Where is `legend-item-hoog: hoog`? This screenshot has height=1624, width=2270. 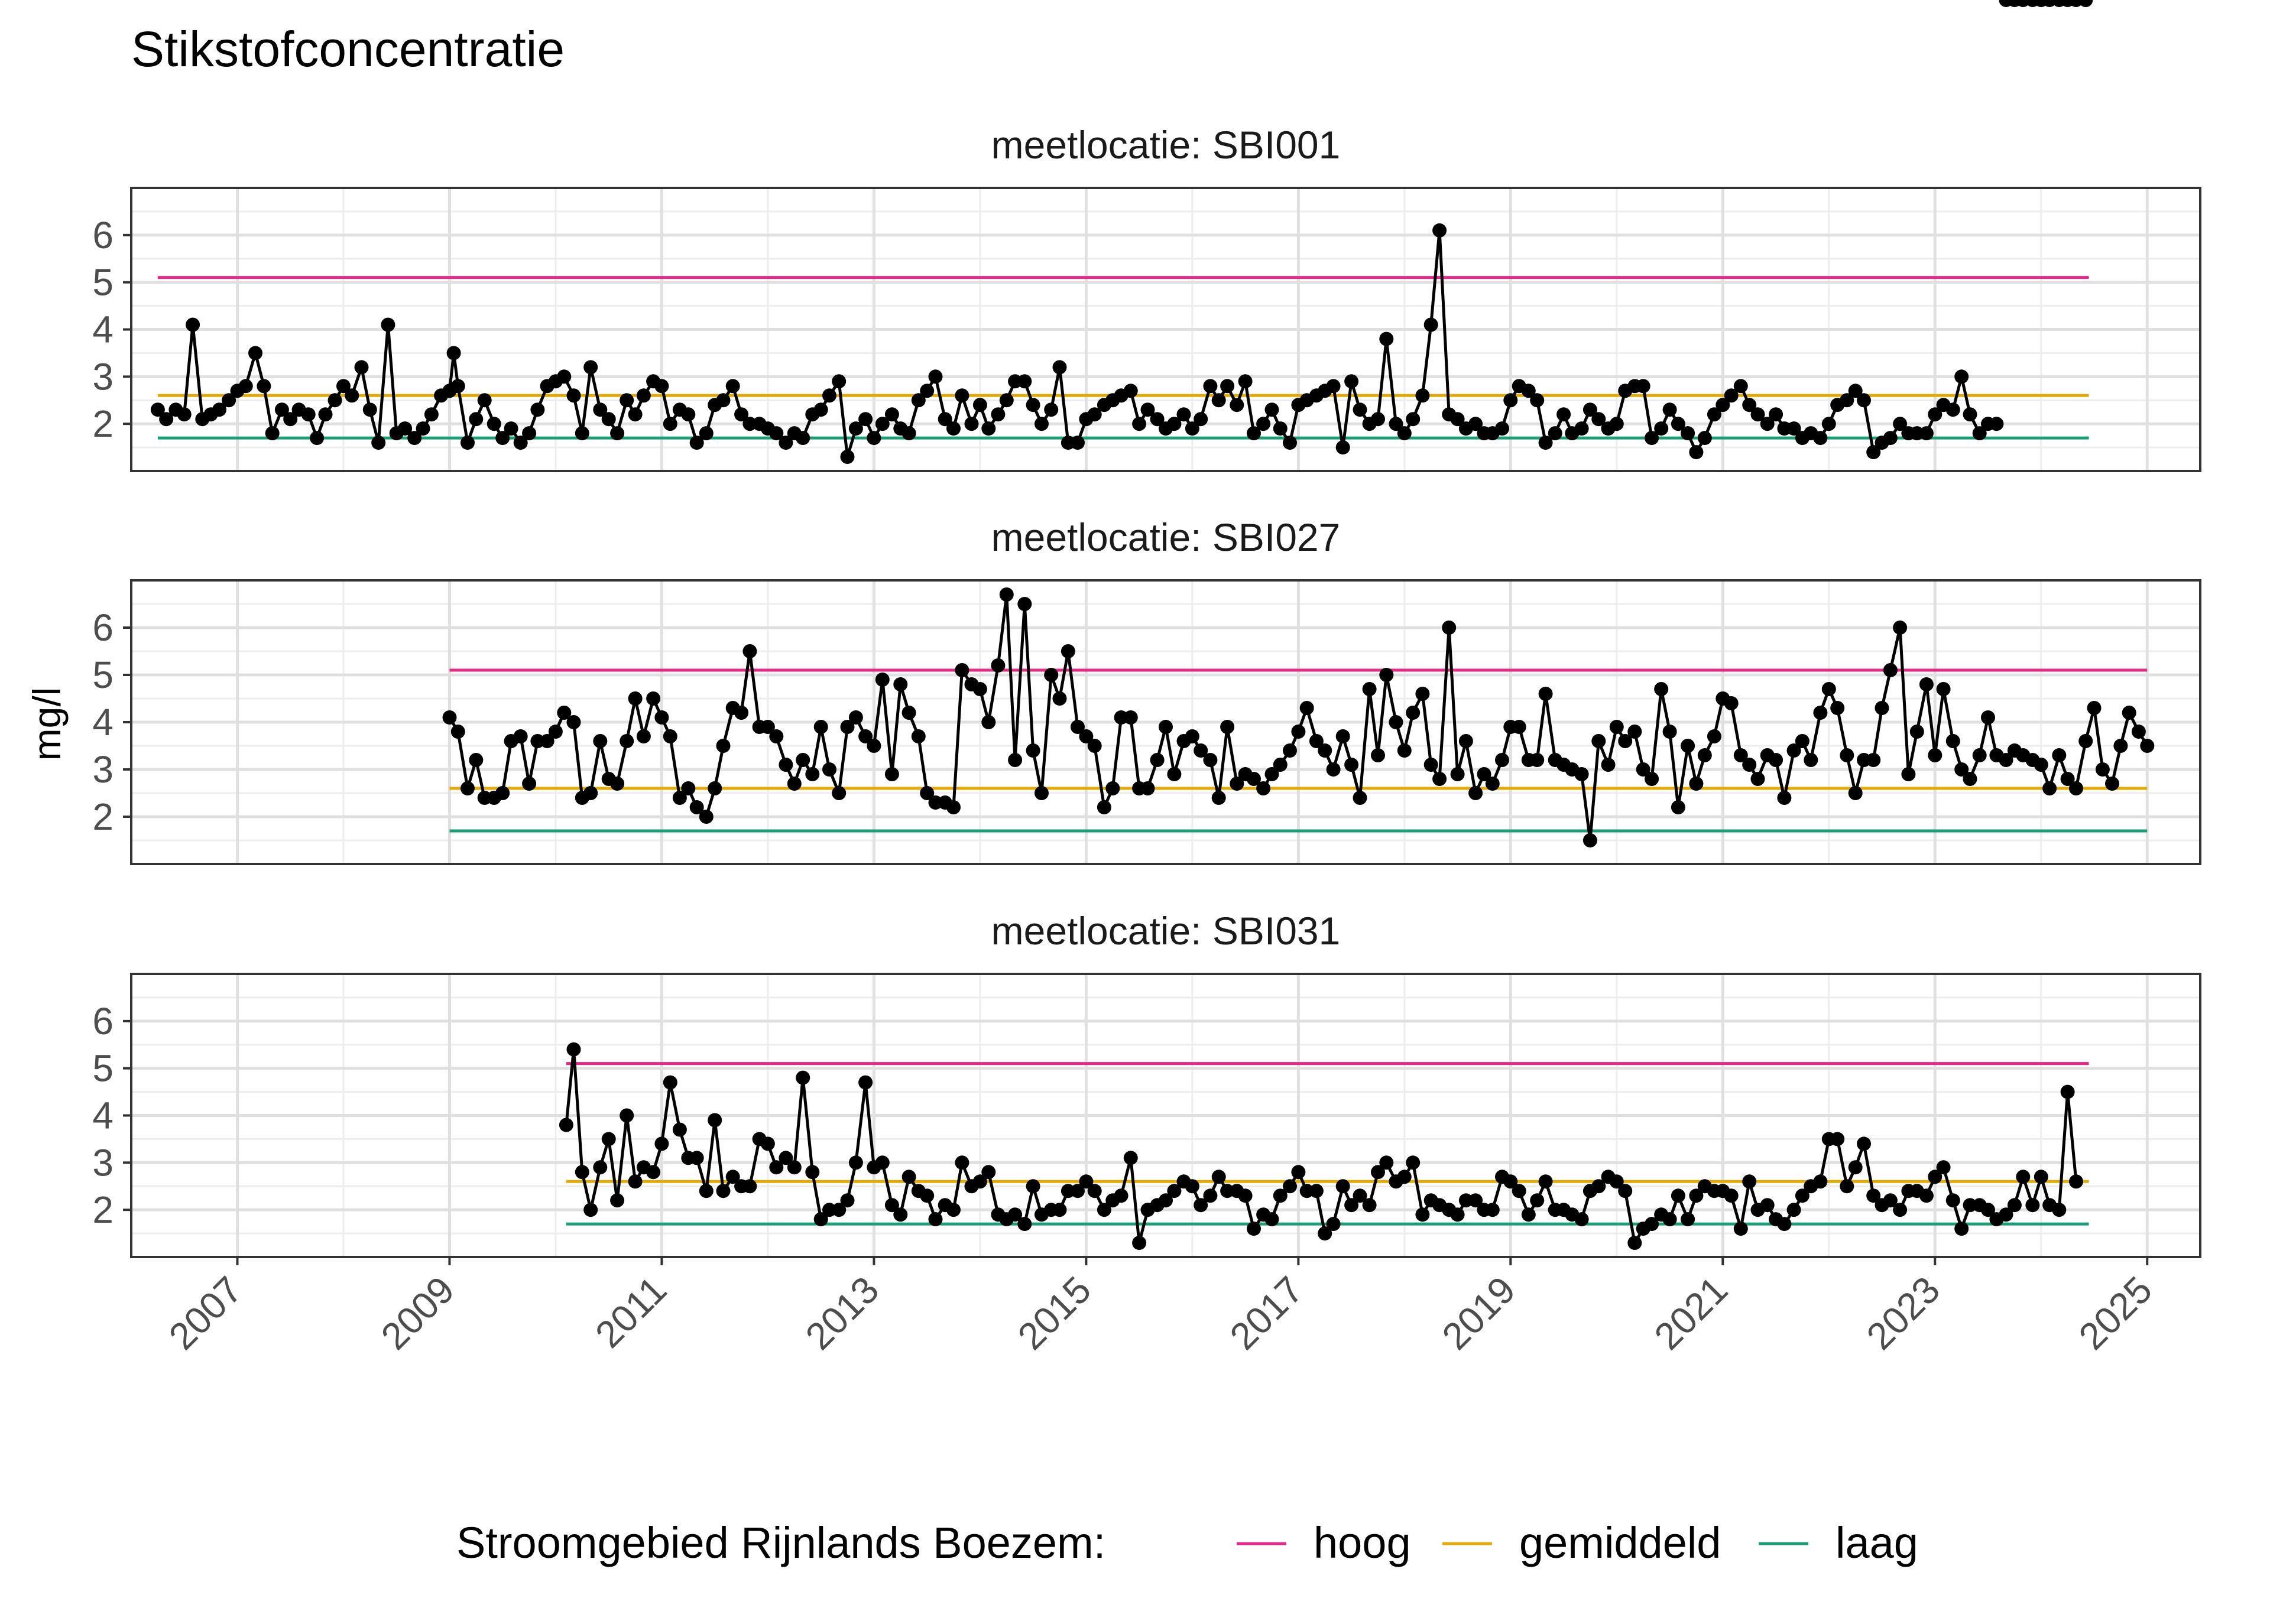
legend-item-hoog: hoog is located at coordinates (1324, 1542).